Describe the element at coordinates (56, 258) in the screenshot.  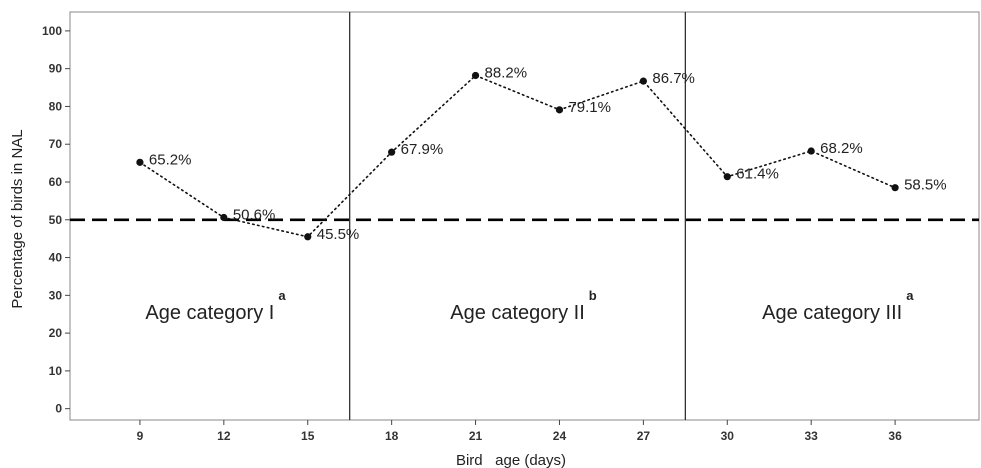
I see `y-tick-label: 40` at that location.